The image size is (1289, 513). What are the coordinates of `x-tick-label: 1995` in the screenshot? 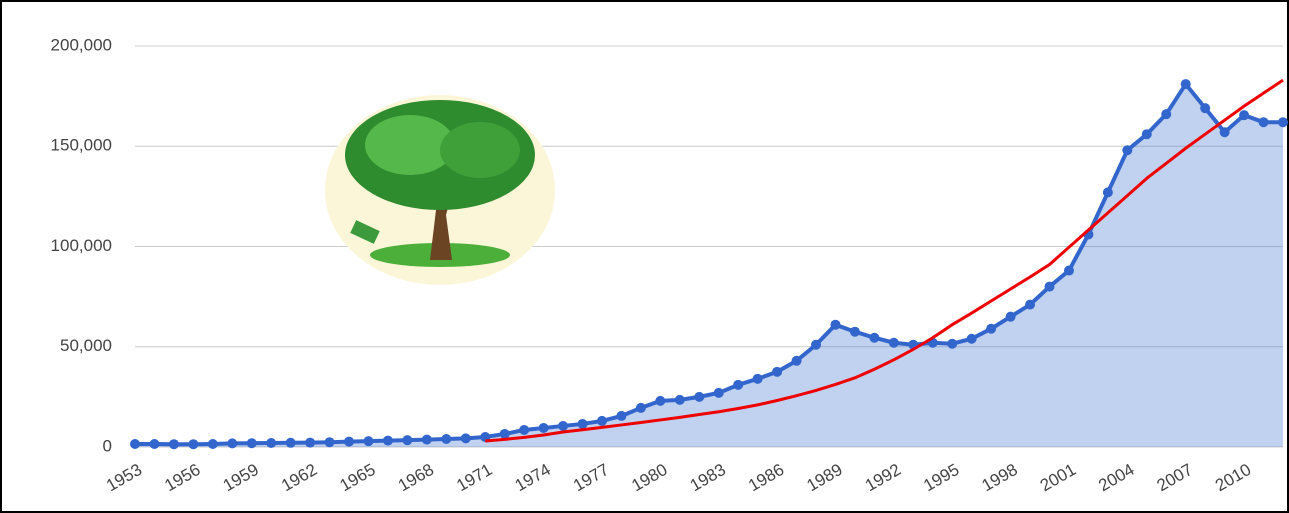 It's located at (941, 477).